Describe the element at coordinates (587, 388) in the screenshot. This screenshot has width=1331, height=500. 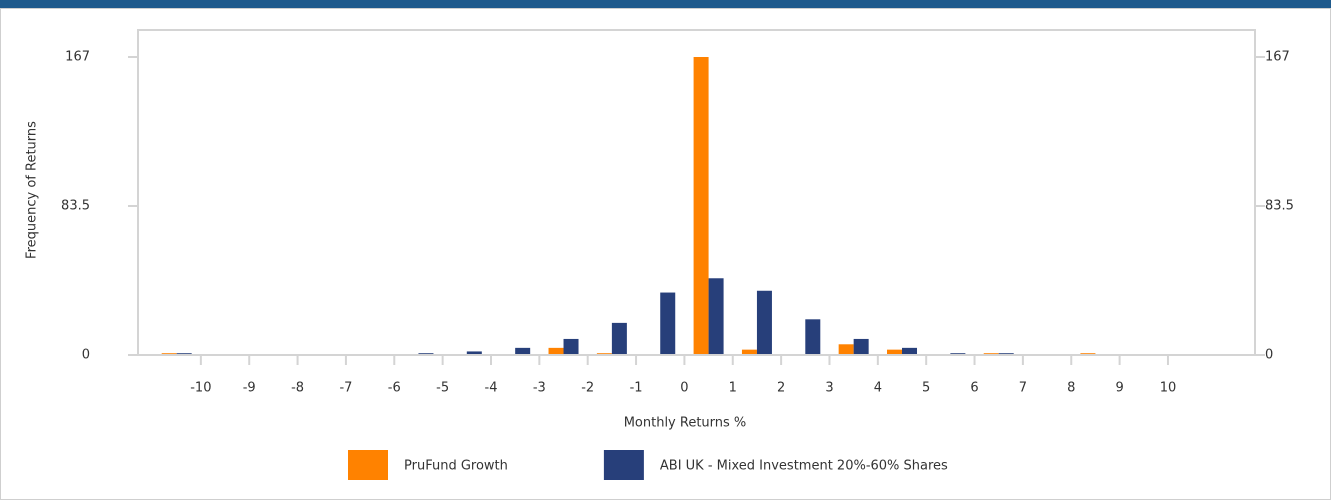
I see `x-tick-label: -2` at that location.